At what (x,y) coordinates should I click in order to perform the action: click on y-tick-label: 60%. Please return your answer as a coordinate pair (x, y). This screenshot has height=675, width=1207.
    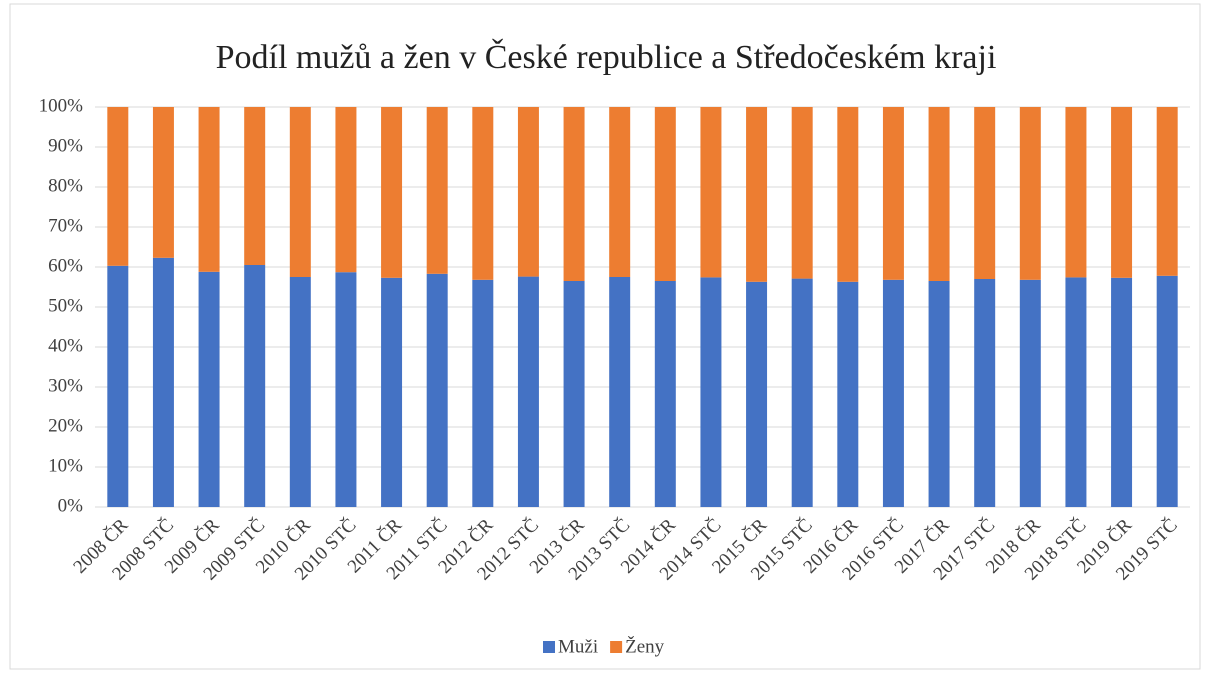
    Looking at the image, I should click on (65, 265).